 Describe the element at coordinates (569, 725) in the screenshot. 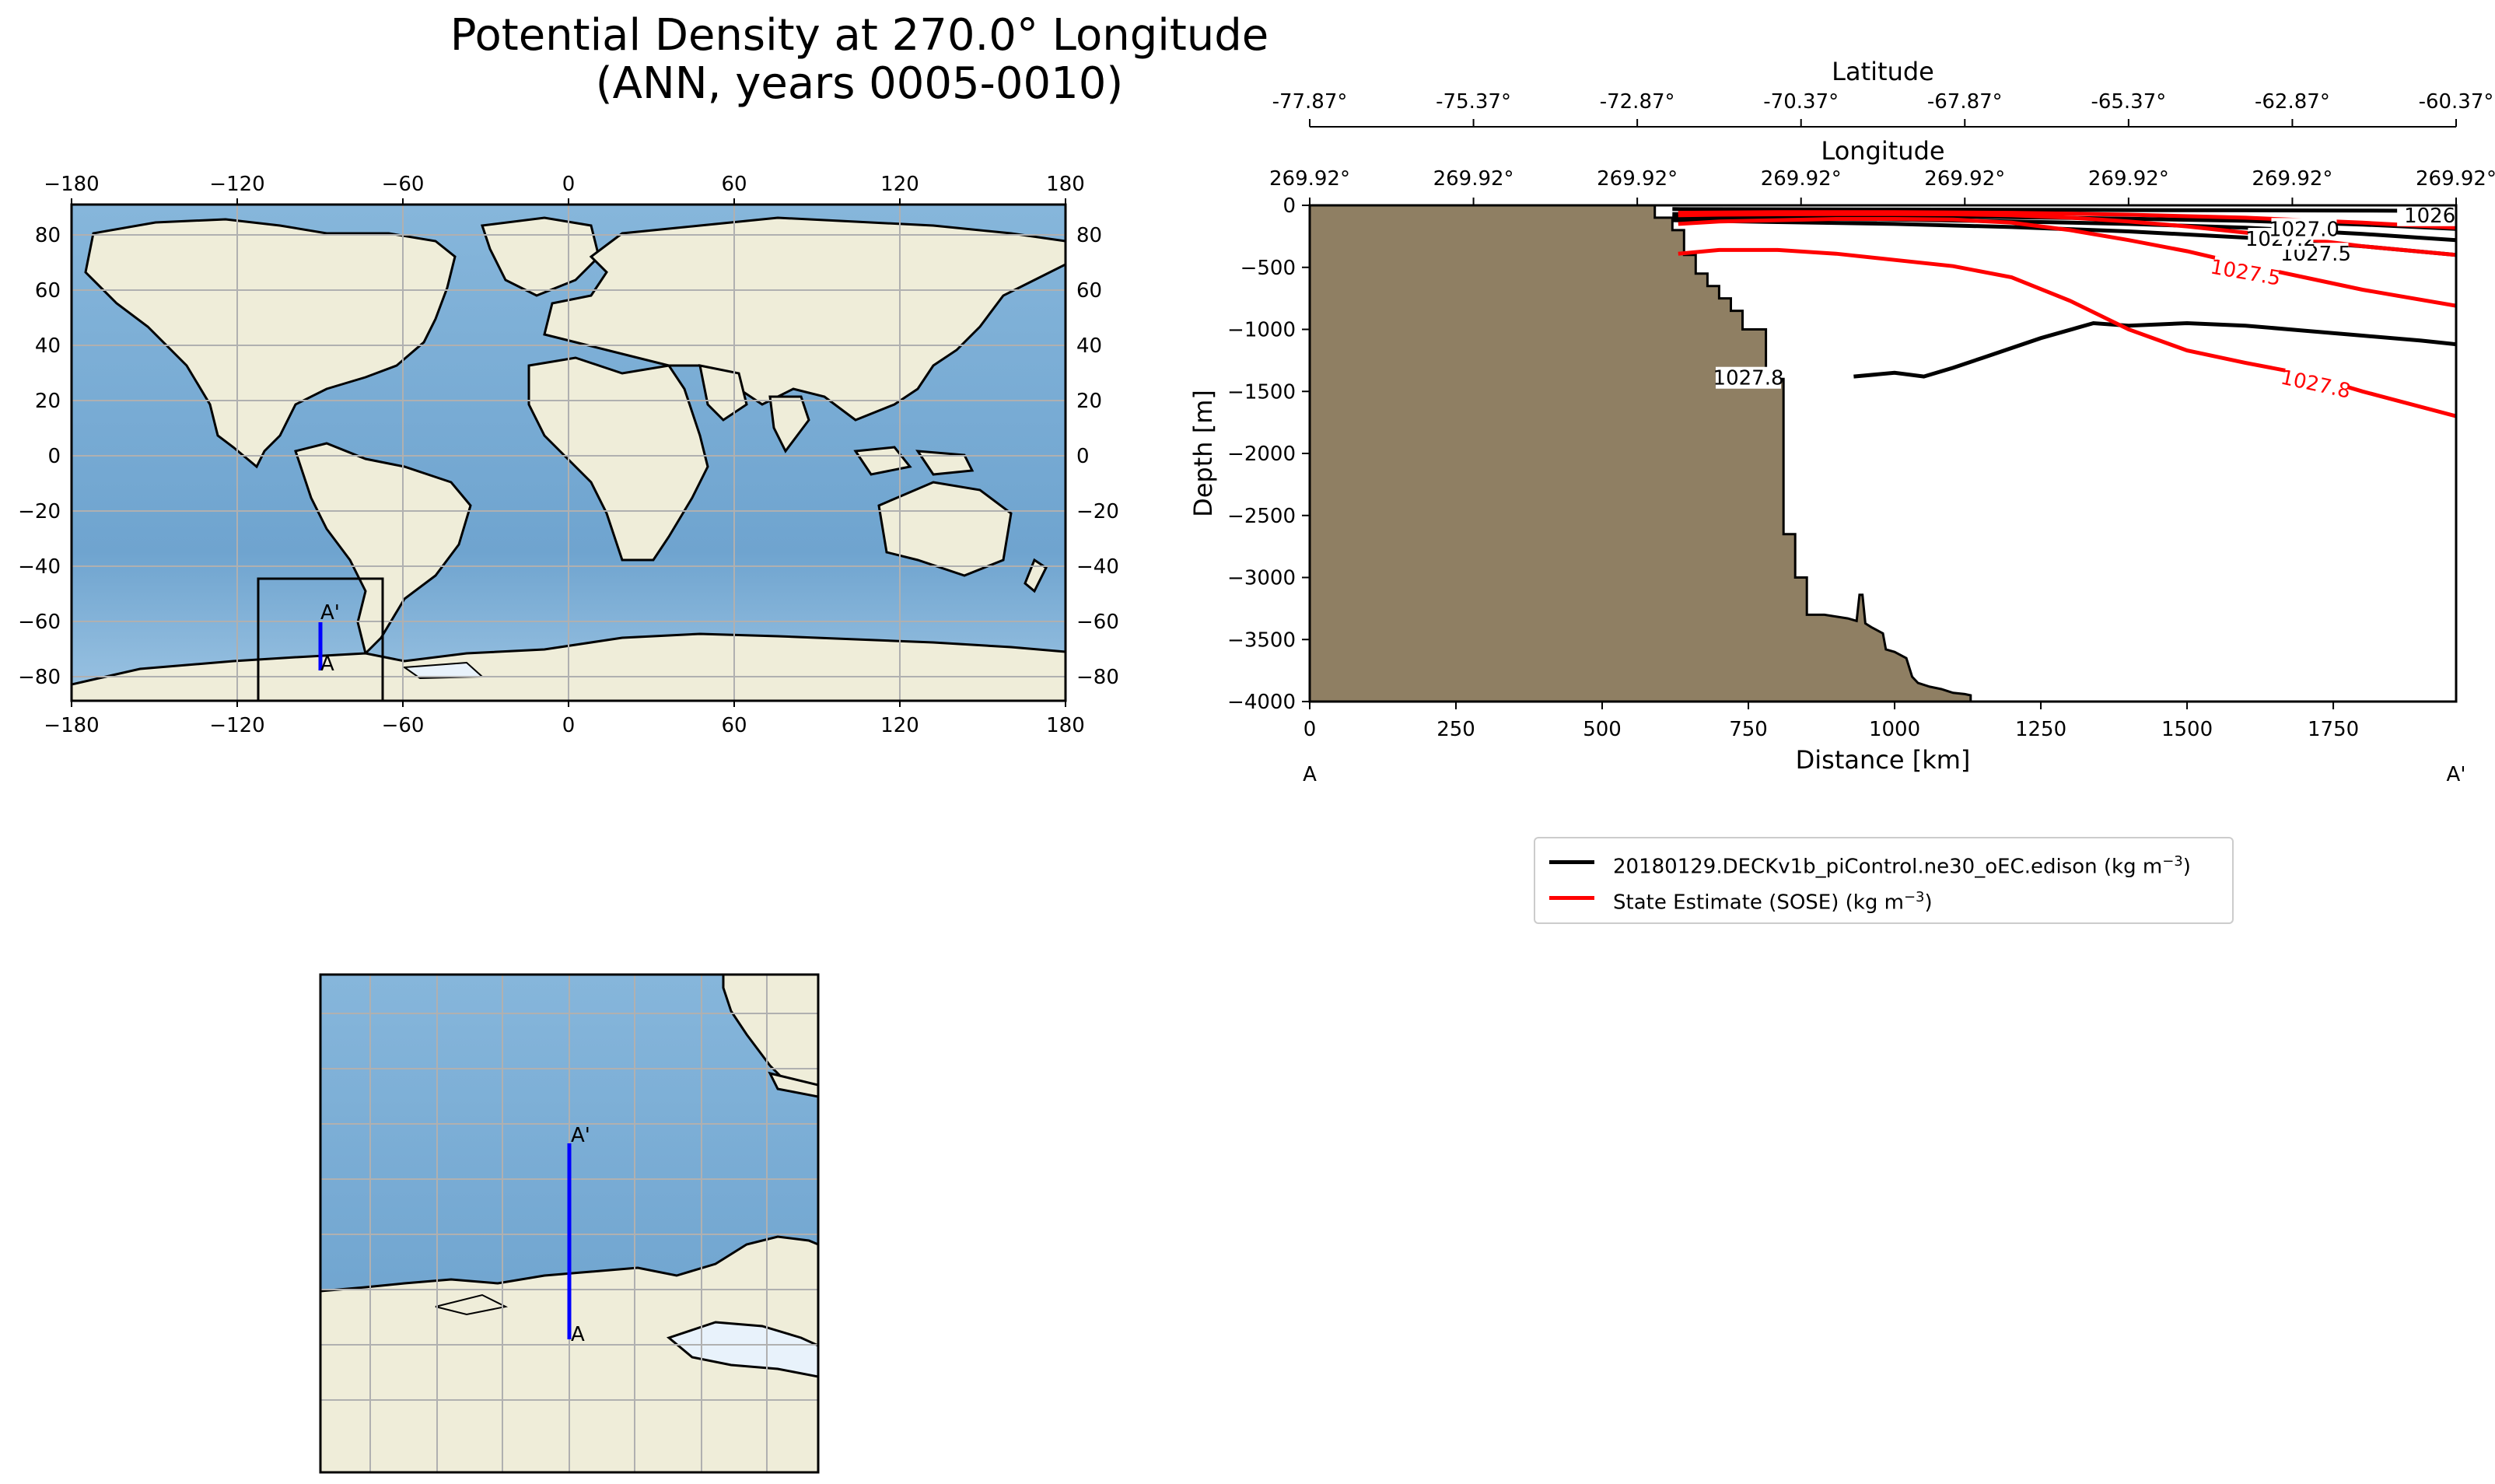

I see `global-bottom-tick-label: 0` at that location.